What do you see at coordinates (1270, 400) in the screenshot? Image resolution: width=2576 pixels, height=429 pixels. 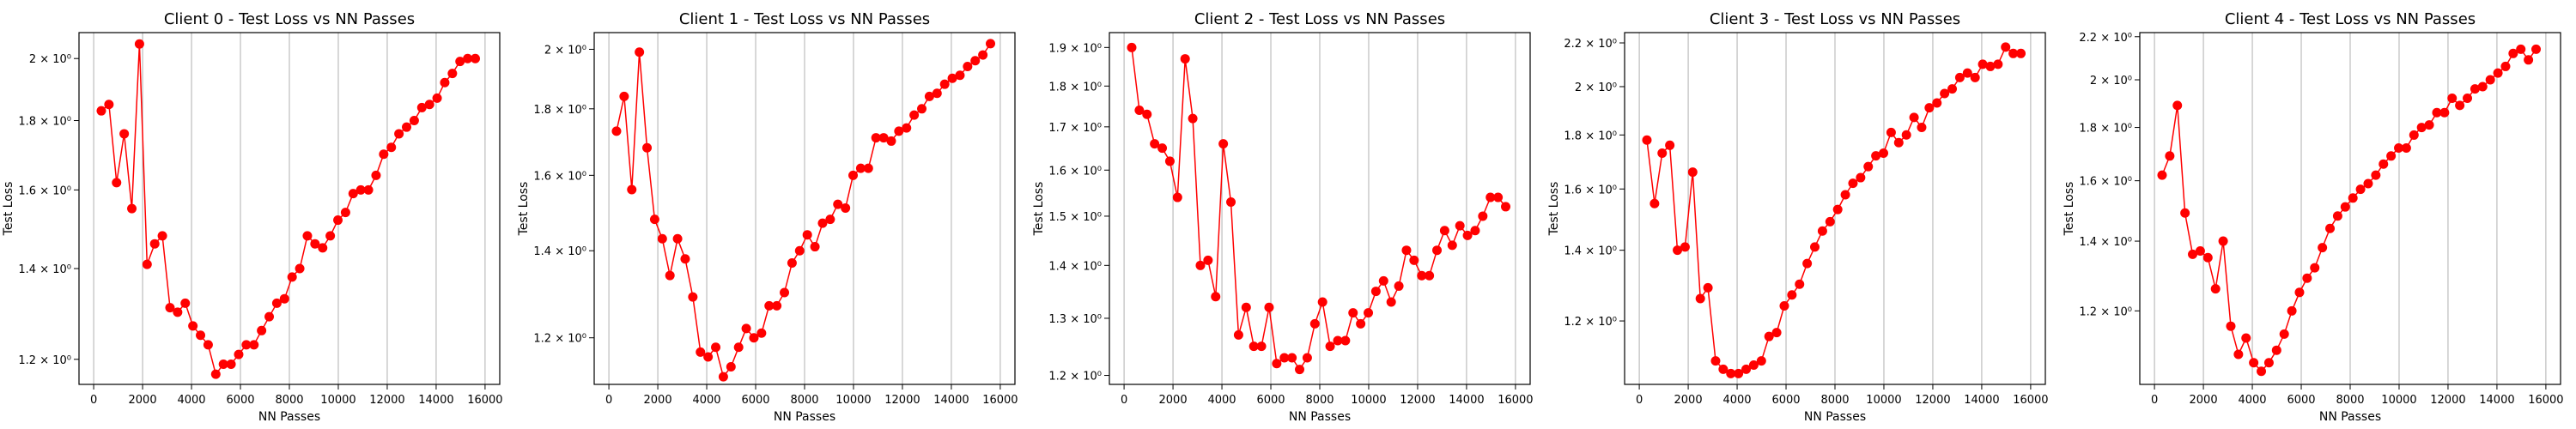 I see `x-tick-label: 6000` at bounding box center [1270, 400].